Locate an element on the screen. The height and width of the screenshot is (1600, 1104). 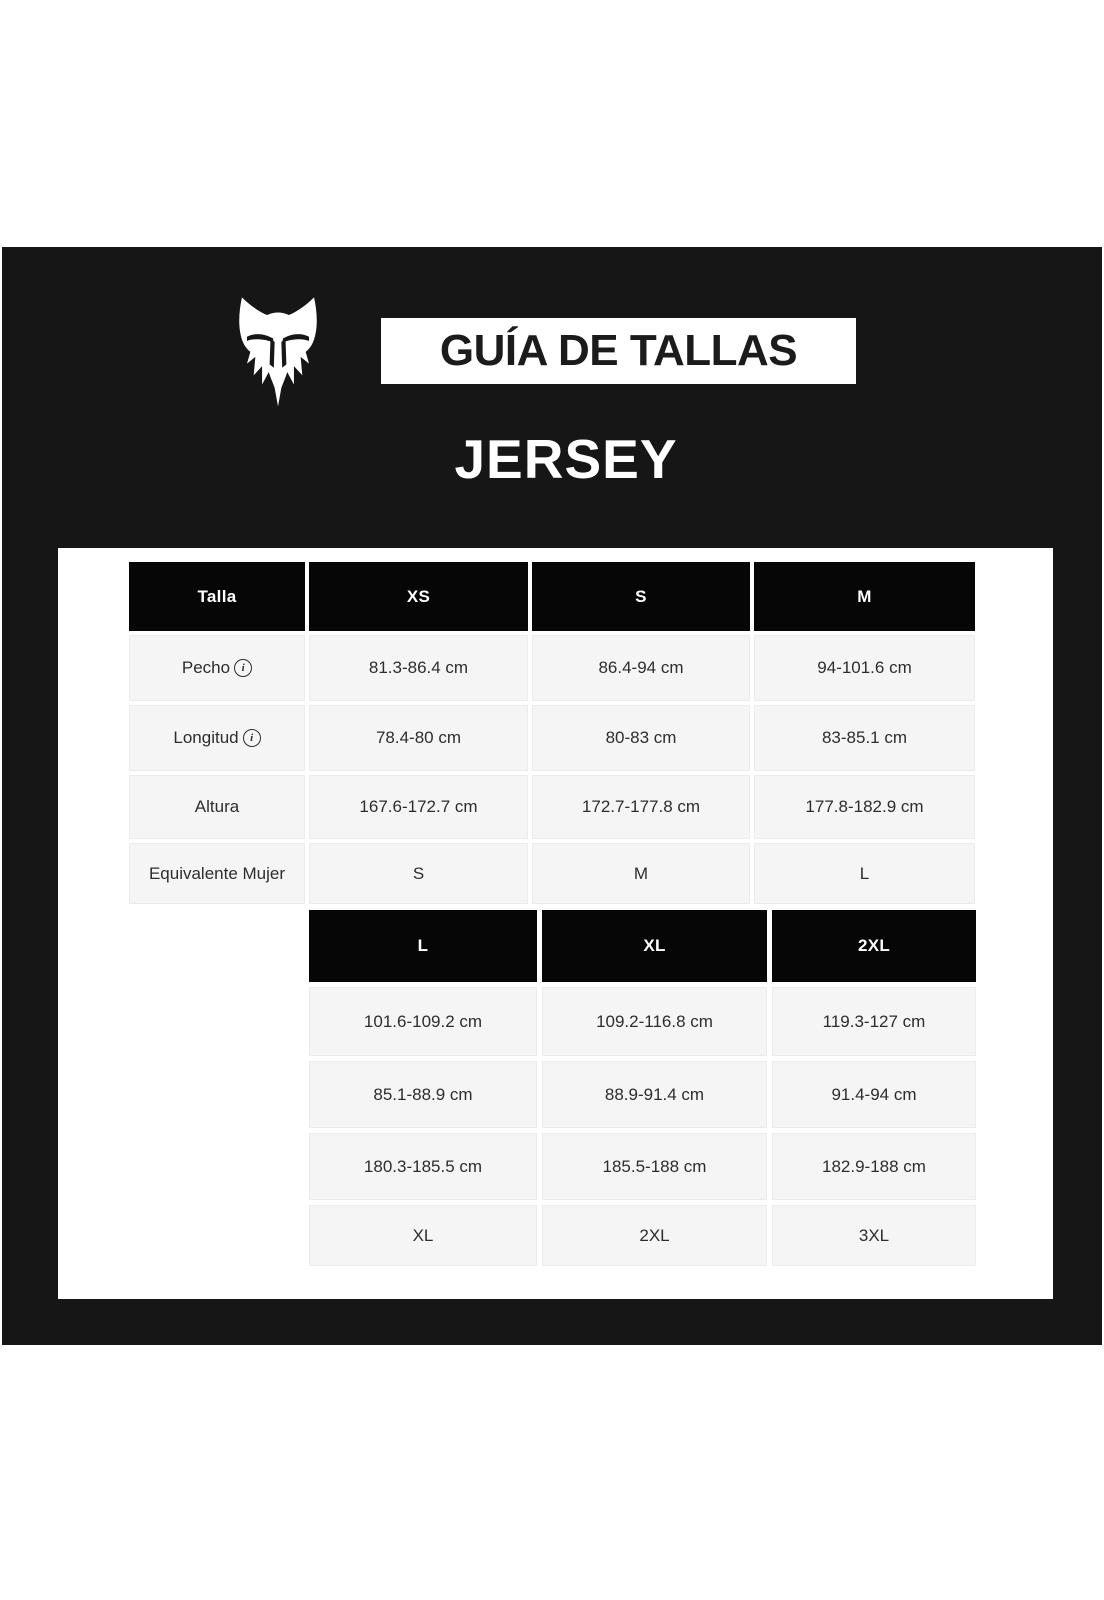
column-header-xs: XS is located at coordinates (418, 596).